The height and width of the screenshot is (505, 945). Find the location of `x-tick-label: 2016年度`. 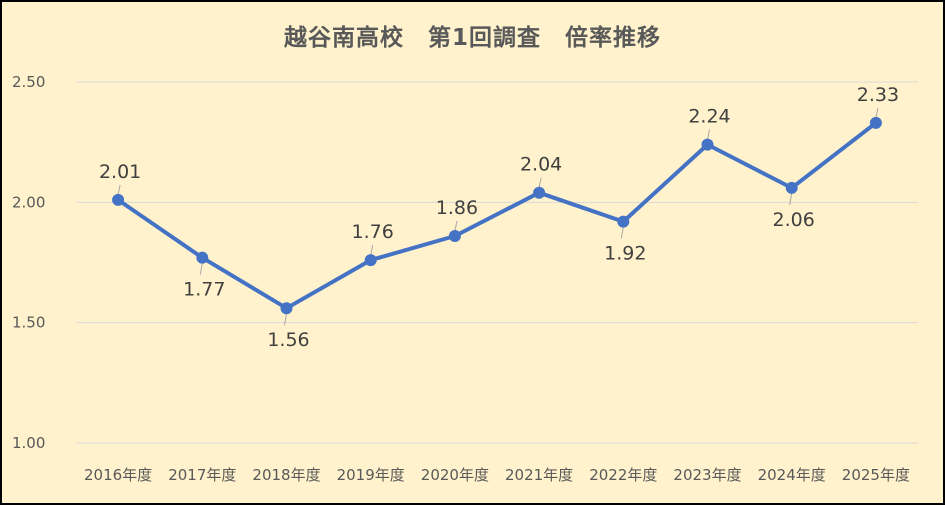

x-tick-label: 2016年度 is located at coordinates (118, 475).